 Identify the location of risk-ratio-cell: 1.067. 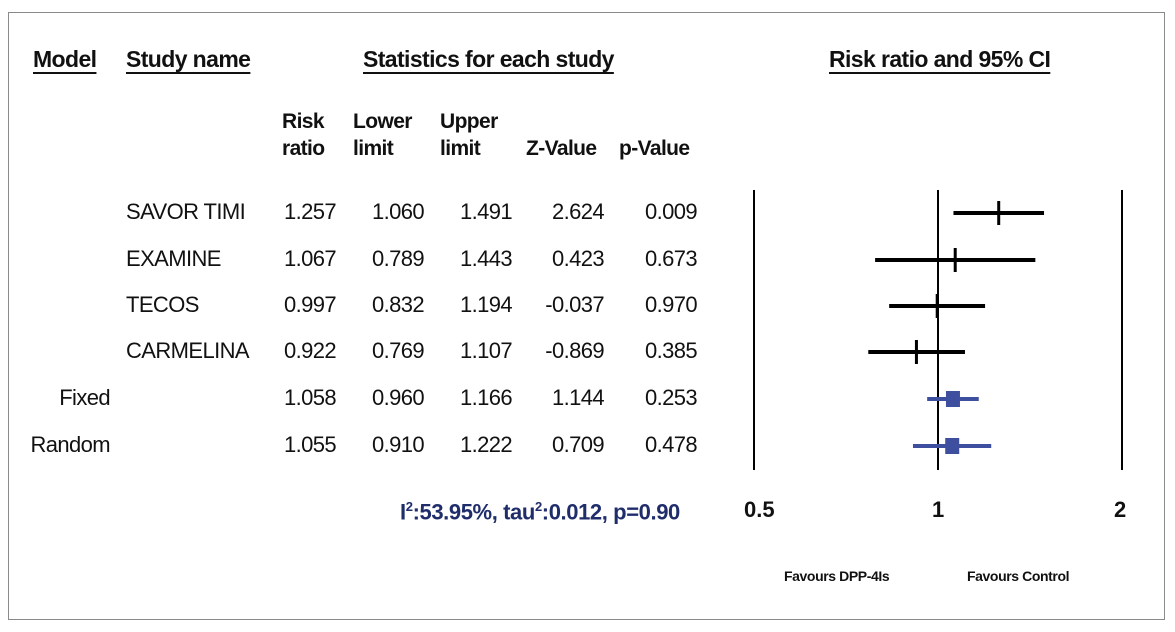
(310, 258).